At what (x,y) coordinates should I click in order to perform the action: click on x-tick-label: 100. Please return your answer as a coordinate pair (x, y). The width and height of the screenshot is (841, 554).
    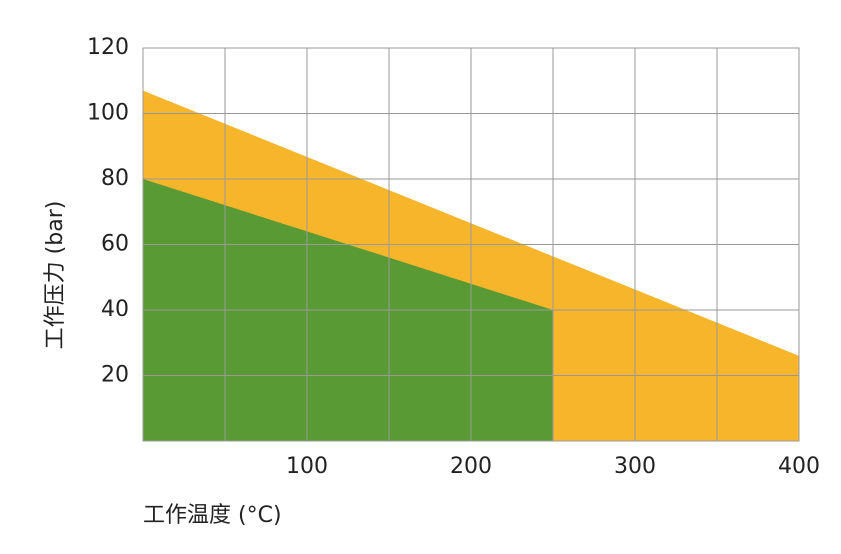
    Looking at the image, I should click on (307, 466).